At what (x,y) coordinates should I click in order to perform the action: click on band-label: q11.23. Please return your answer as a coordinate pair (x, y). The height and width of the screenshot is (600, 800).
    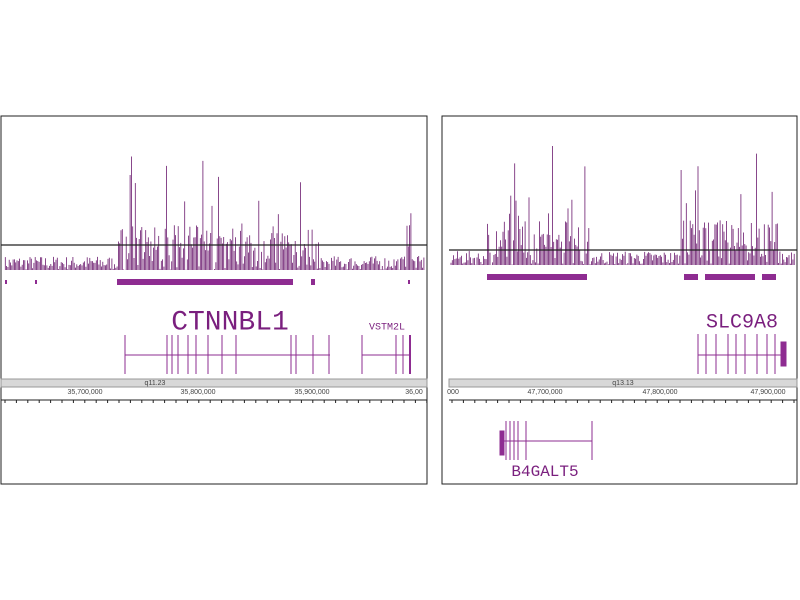
    Looking at the image, I should click on (155, 383).